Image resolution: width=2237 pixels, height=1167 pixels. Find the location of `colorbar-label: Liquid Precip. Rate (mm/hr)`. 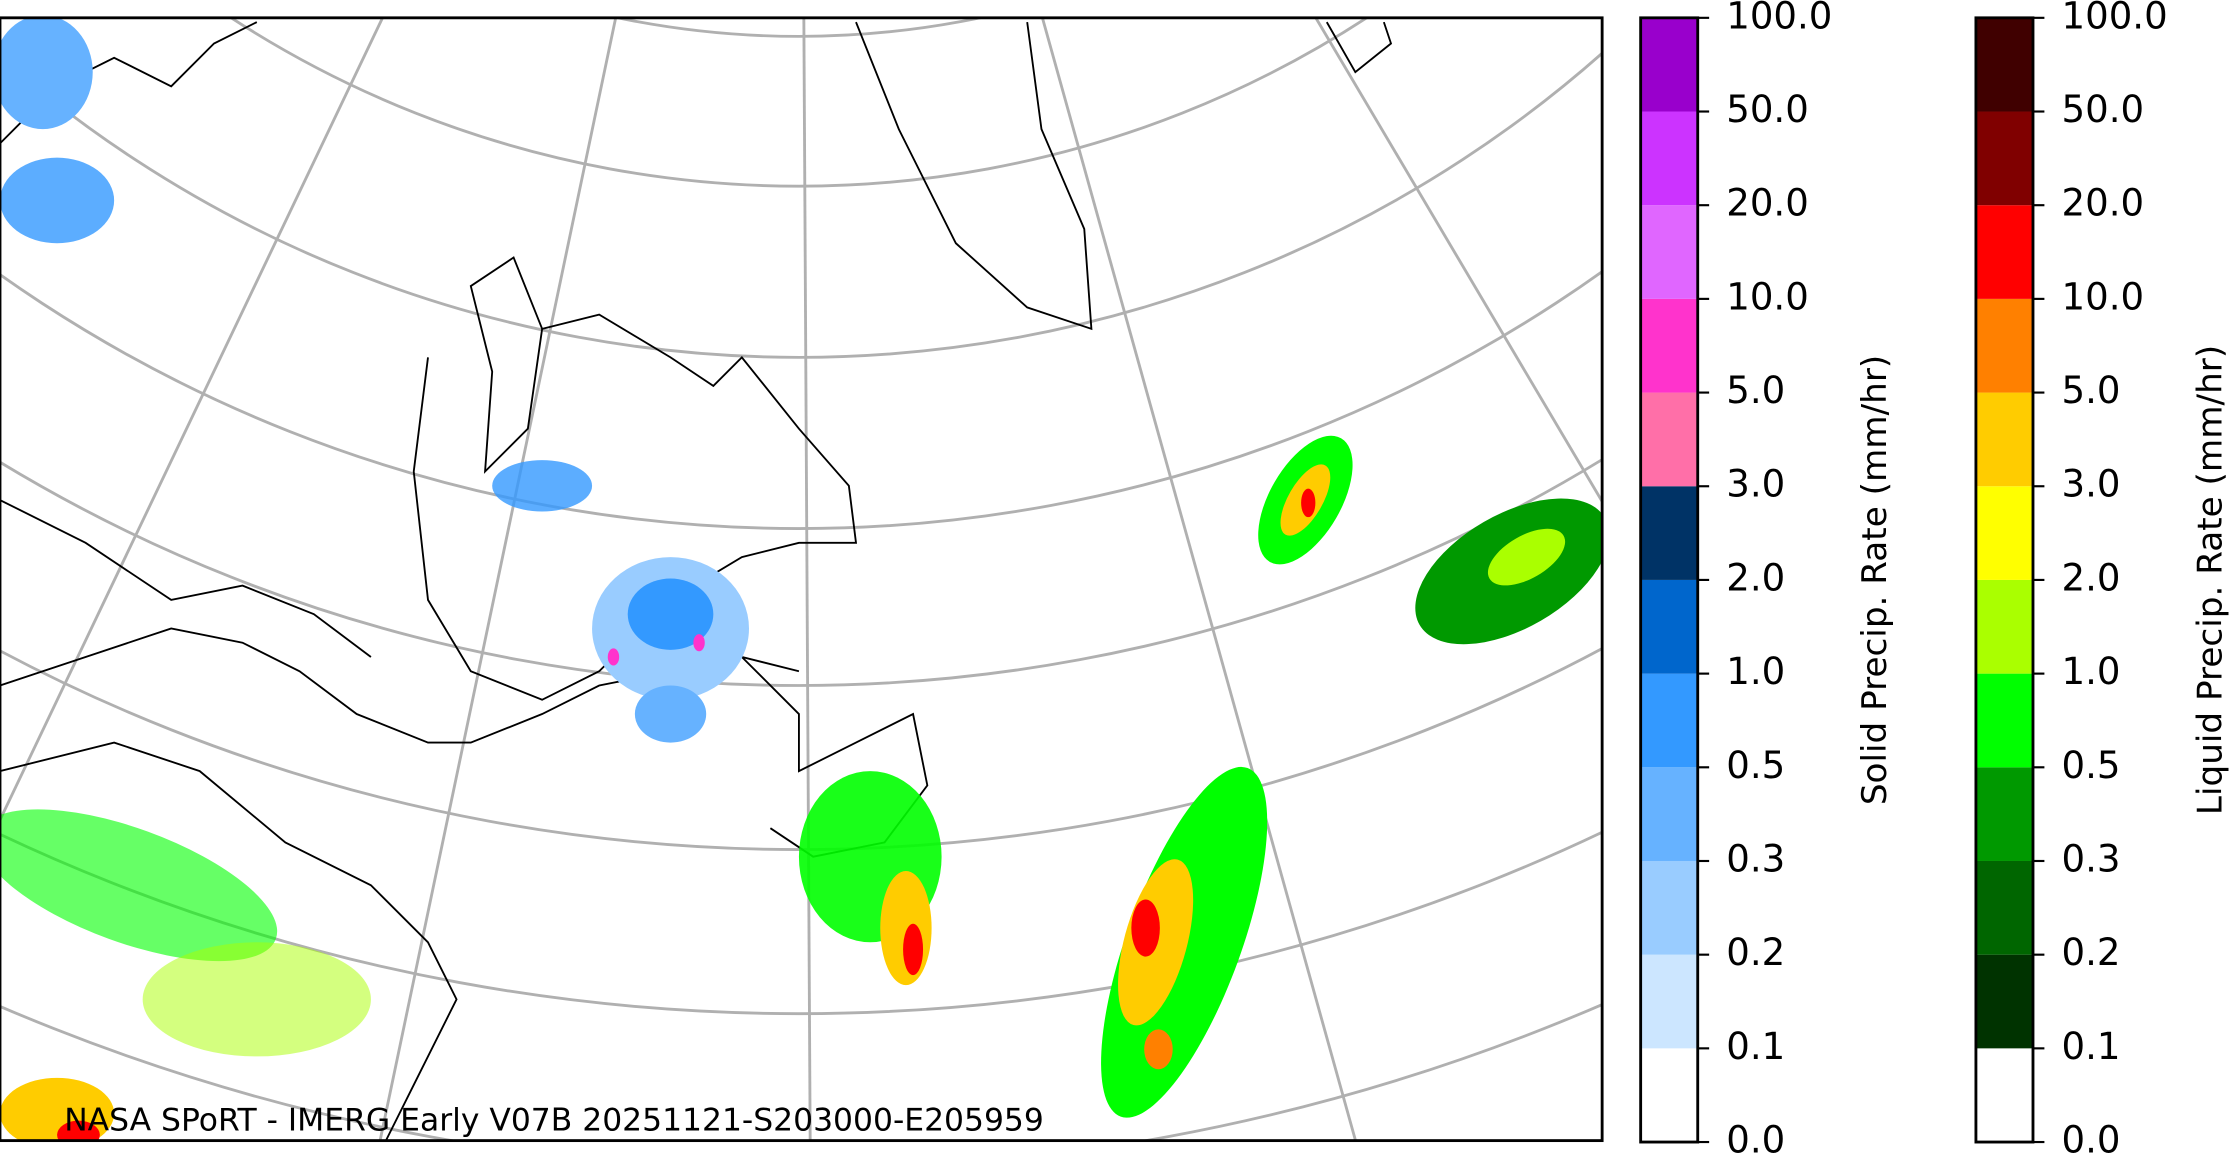

colorbar-label: Liquid Precip. Rate (mm/hr) is located at coordinates (2210, 580).